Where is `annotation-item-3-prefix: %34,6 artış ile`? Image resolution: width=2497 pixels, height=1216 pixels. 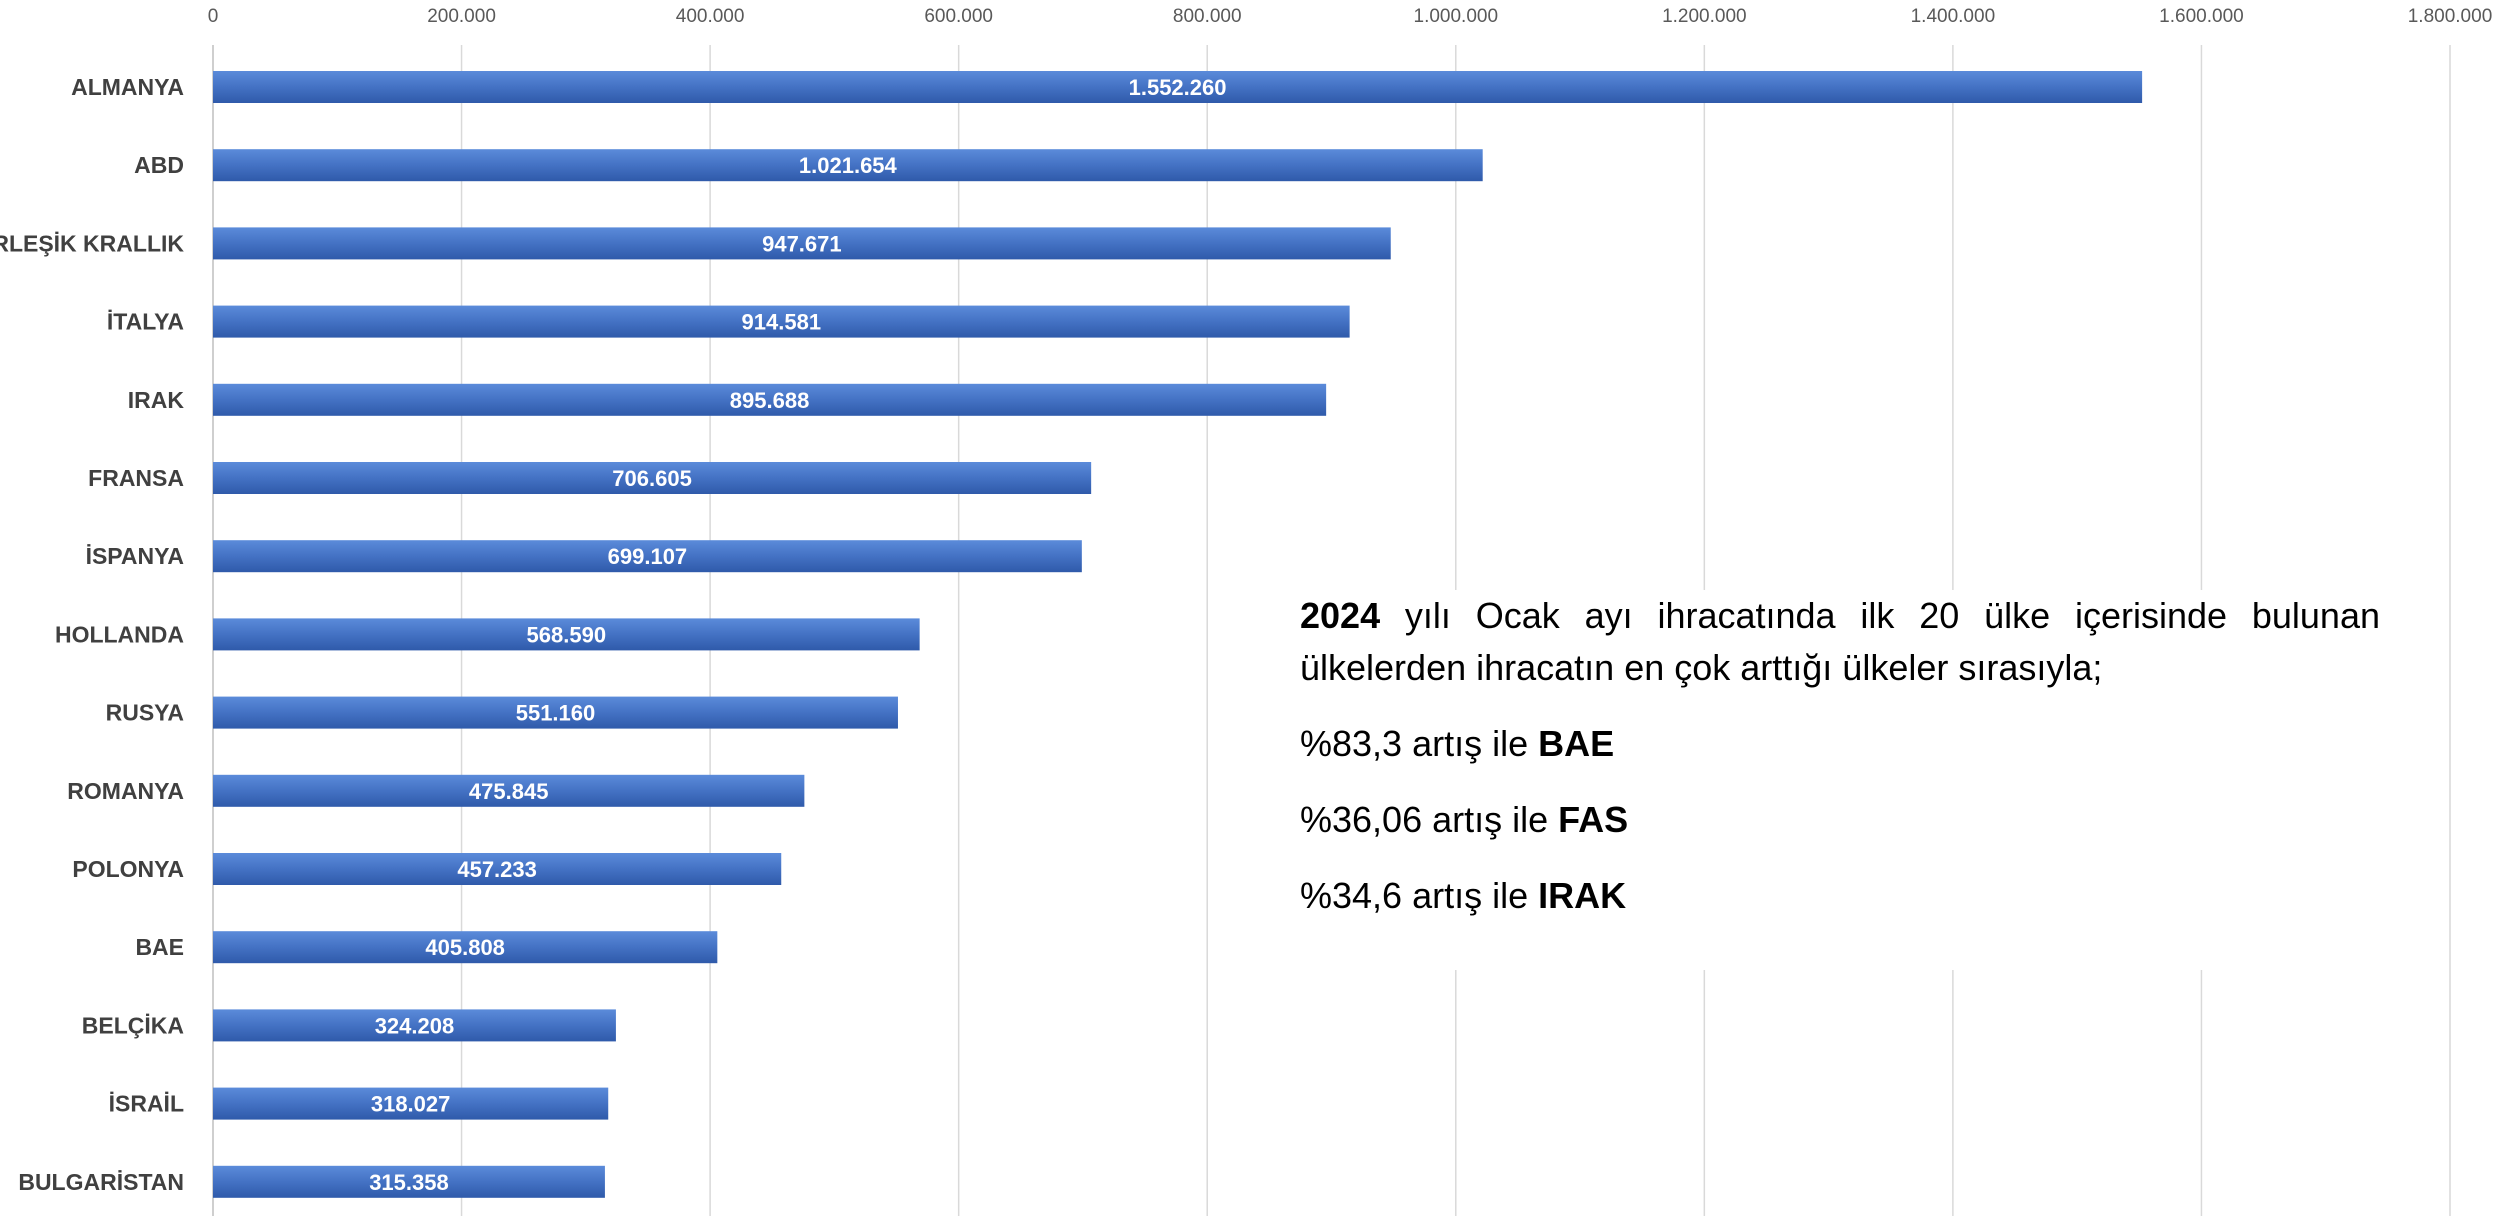
annotation-item-3-prefix: %34,6 artış ile is located at coordinates (1419, 895).